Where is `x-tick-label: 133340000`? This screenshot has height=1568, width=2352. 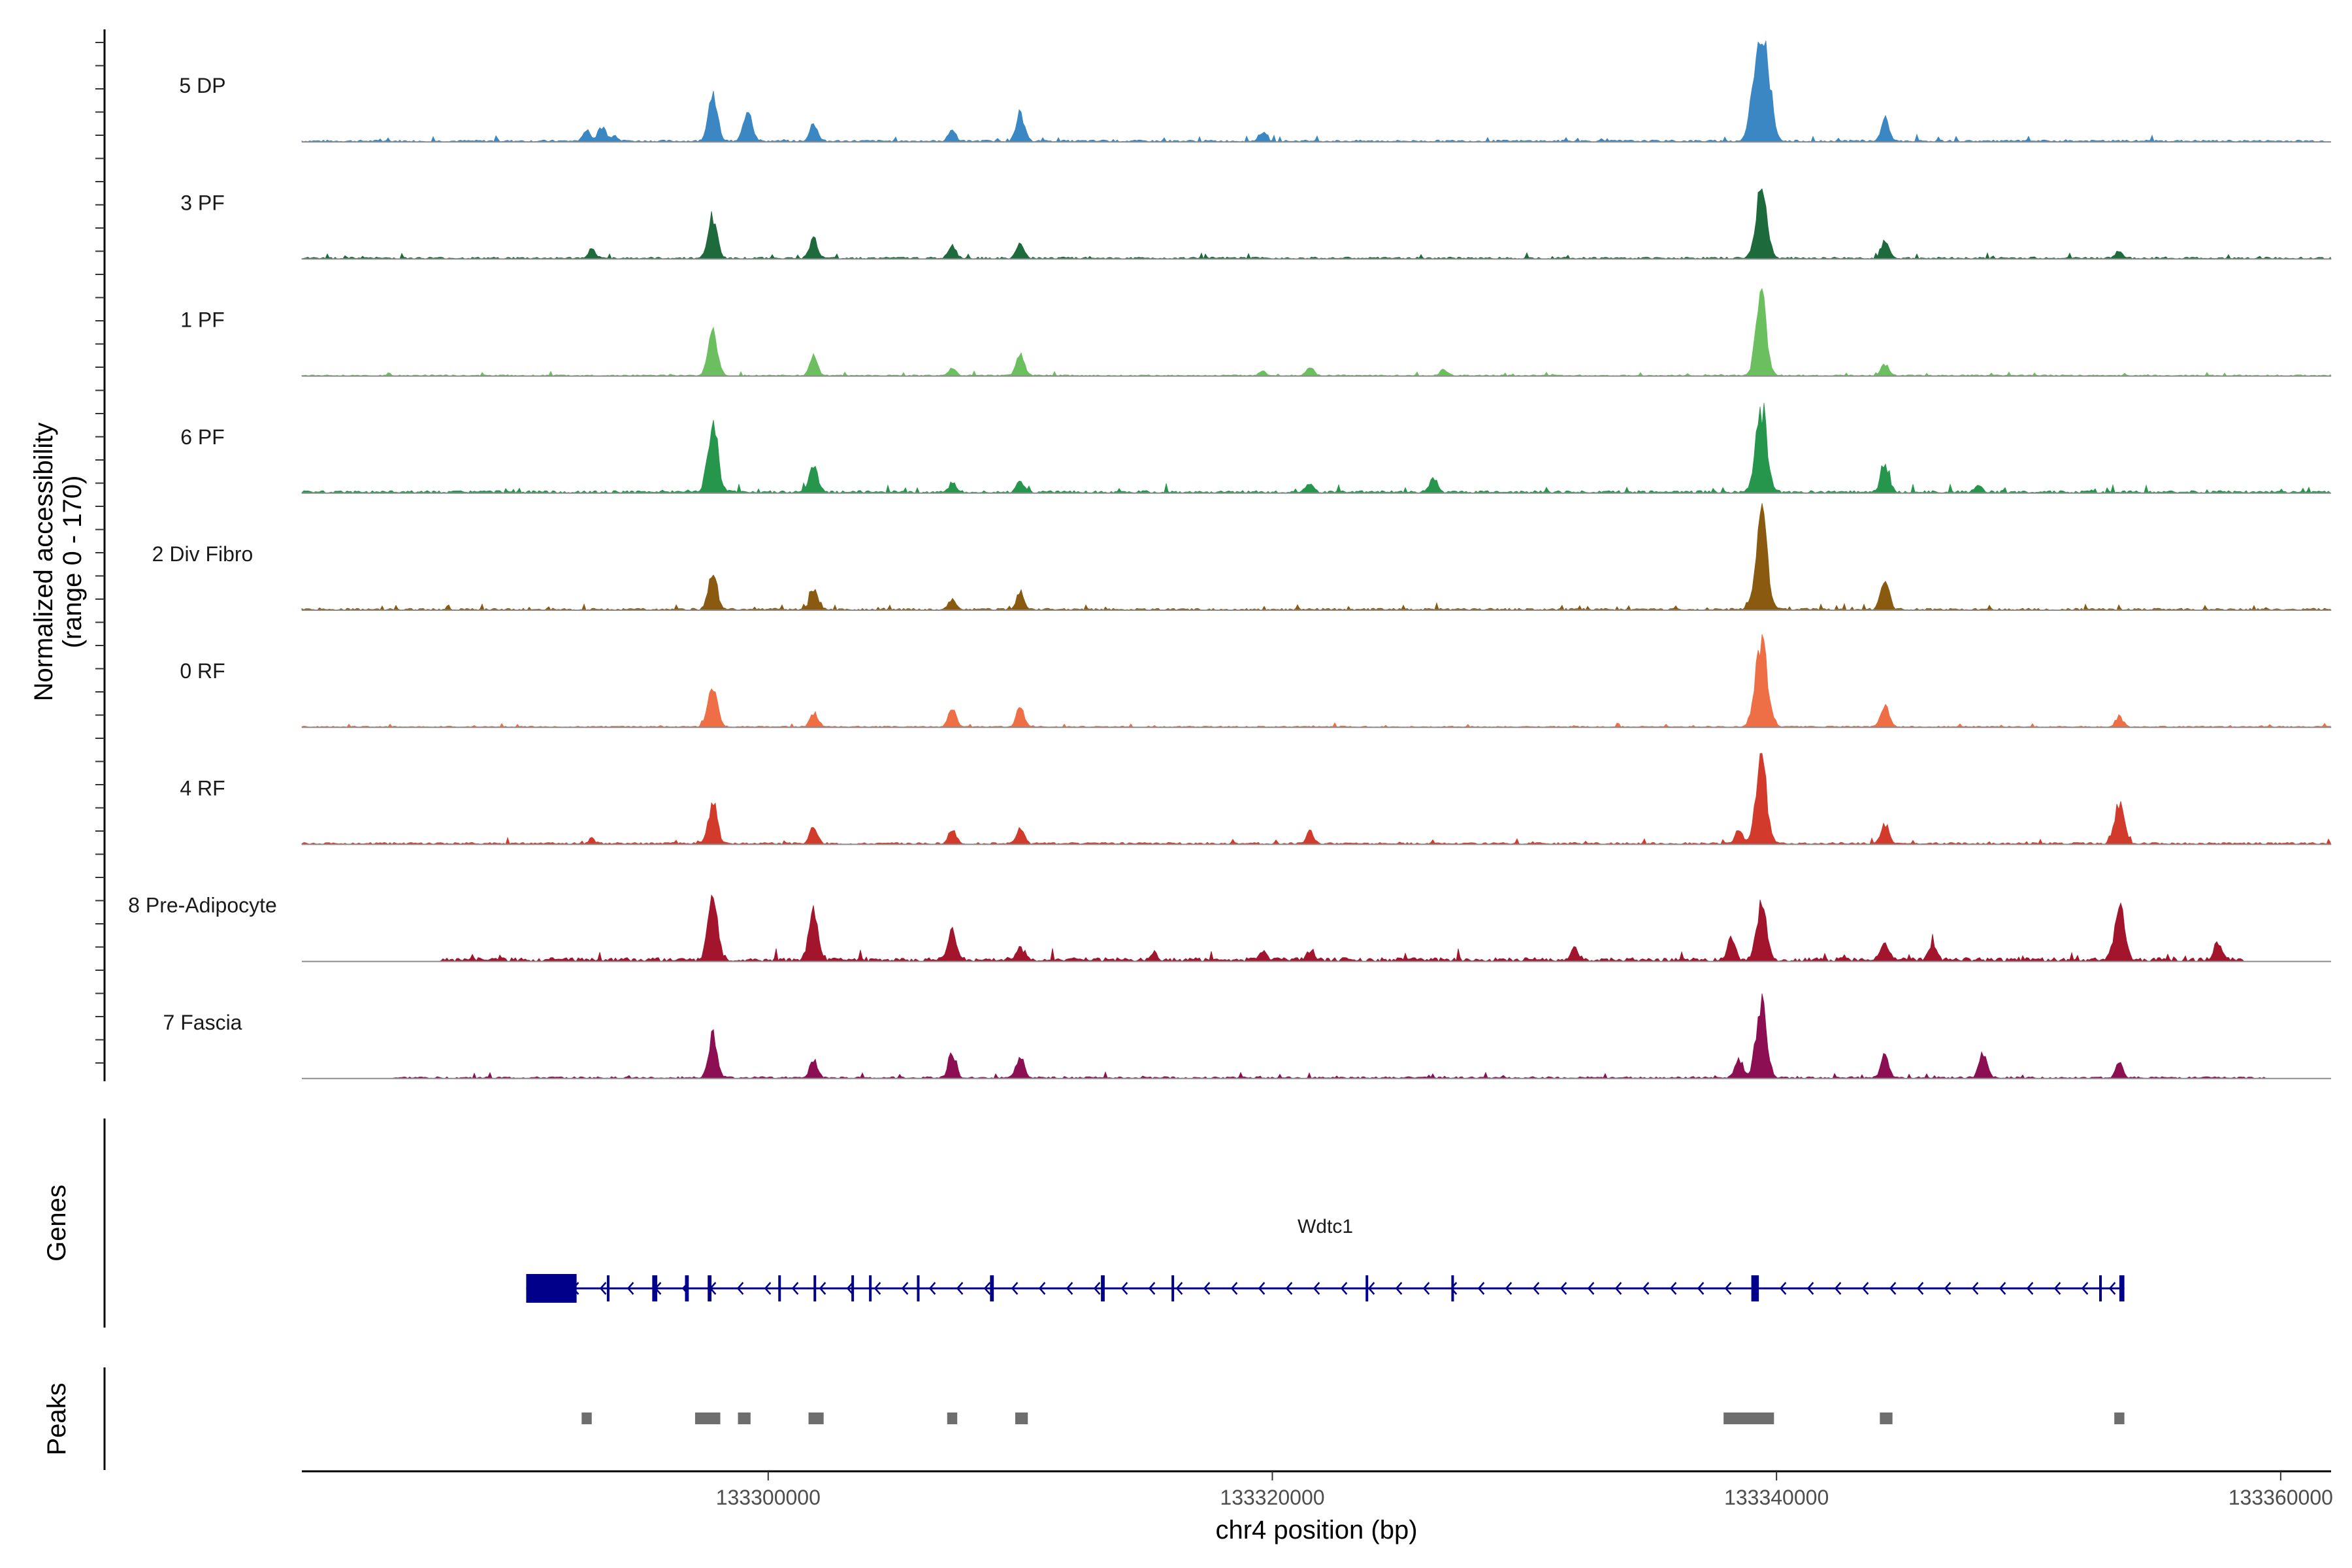 x-tick-label: 133340000 is located at coordinates (1776, 1497).